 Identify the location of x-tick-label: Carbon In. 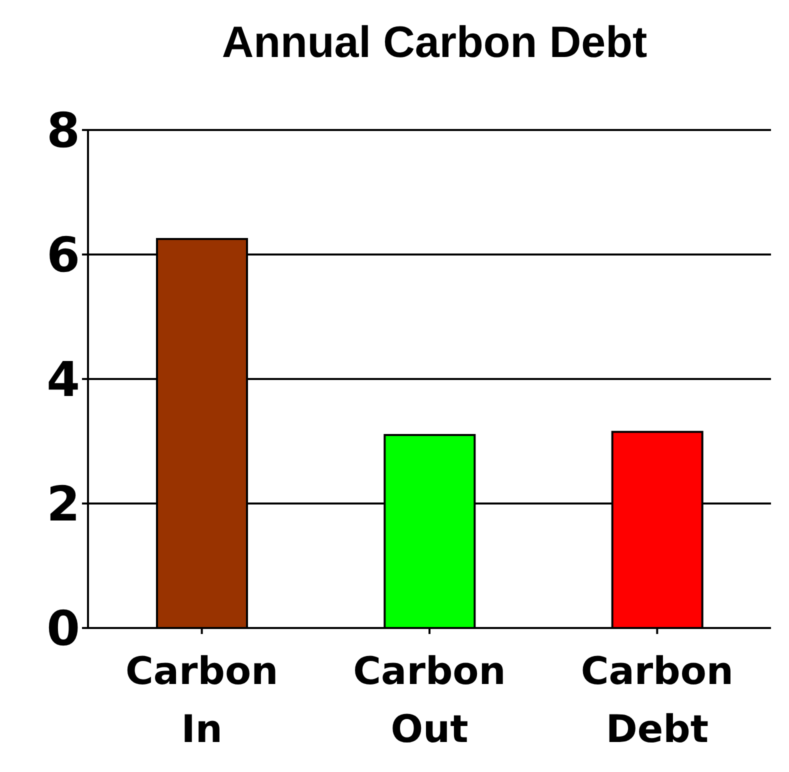
(202, 700).